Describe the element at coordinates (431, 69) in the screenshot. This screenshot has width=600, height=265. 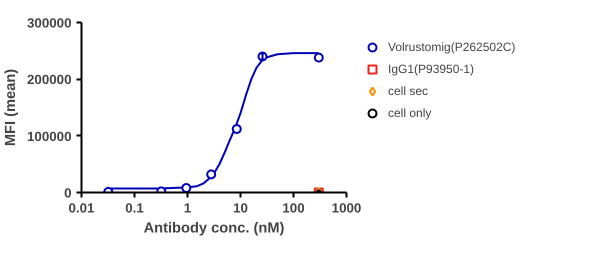
I see `legend-label: IgG1(P93950-1)` at that location.